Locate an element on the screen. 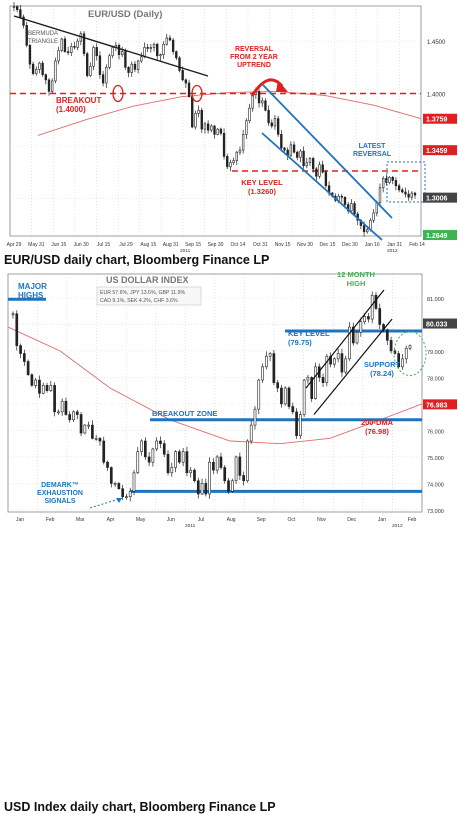 This screenshot has height=814, width=458. eurusd-x-tick: Aug 15 is located at coordinates (148, 245).